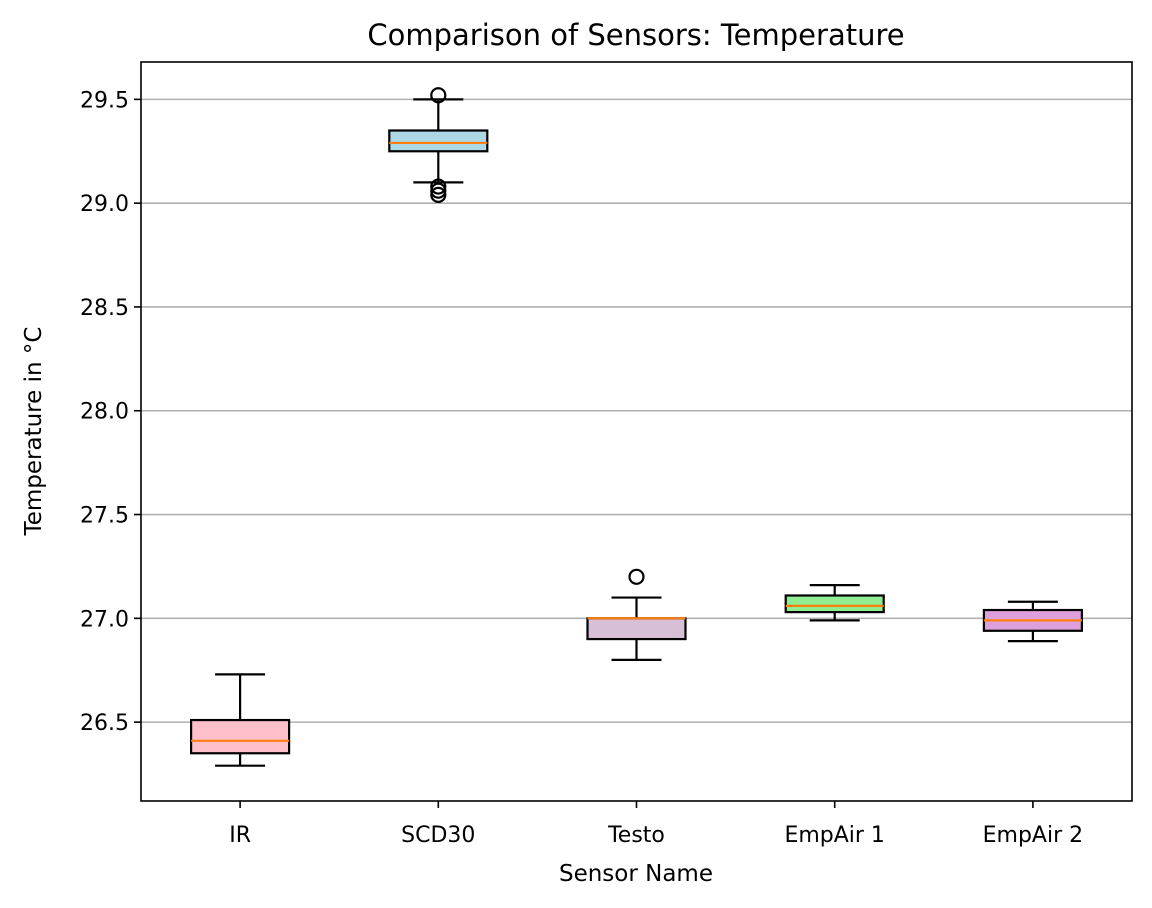 The image size is (1152, 908). I want to click on x-tick-label: IR, so click(240, 835).